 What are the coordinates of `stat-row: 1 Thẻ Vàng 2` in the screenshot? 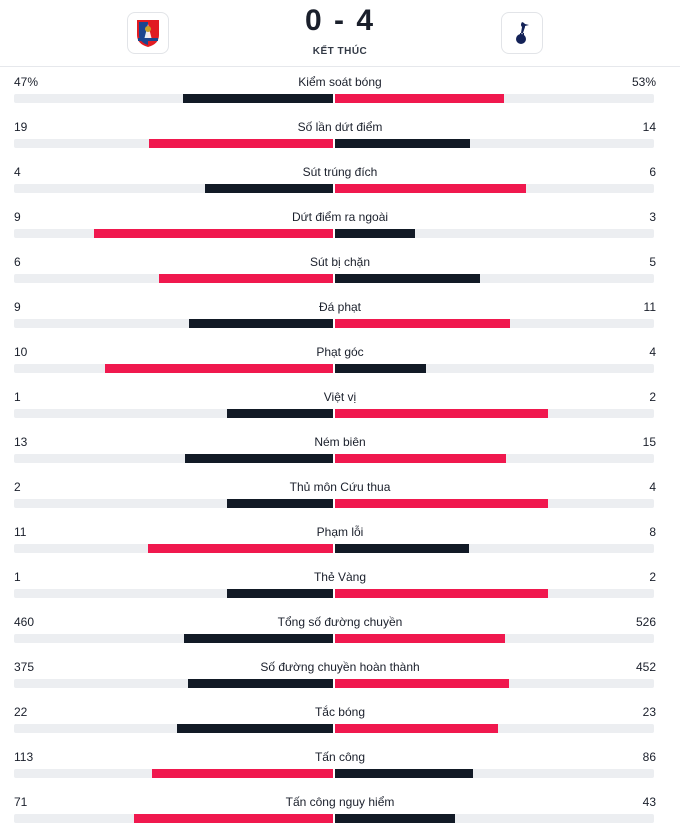 It's located at (340, 584).